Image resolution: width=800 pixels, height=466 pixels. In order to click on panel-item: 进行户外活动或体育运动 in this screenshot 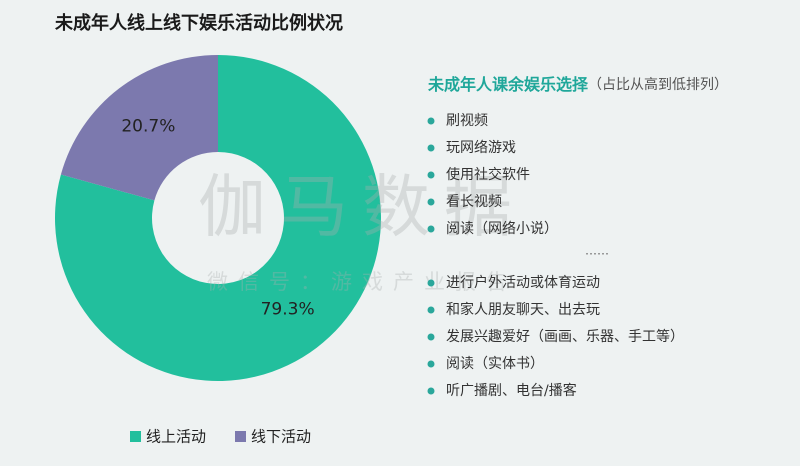, I will do `click(523, 282)`.